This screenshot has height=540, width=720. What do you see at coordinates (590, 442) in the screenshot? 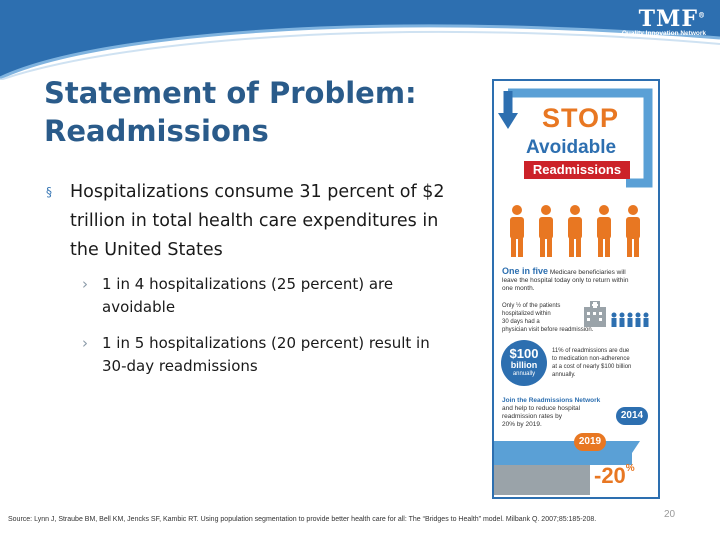
I see `year-2019-badge: 2019` at bounding box center [590, 442].